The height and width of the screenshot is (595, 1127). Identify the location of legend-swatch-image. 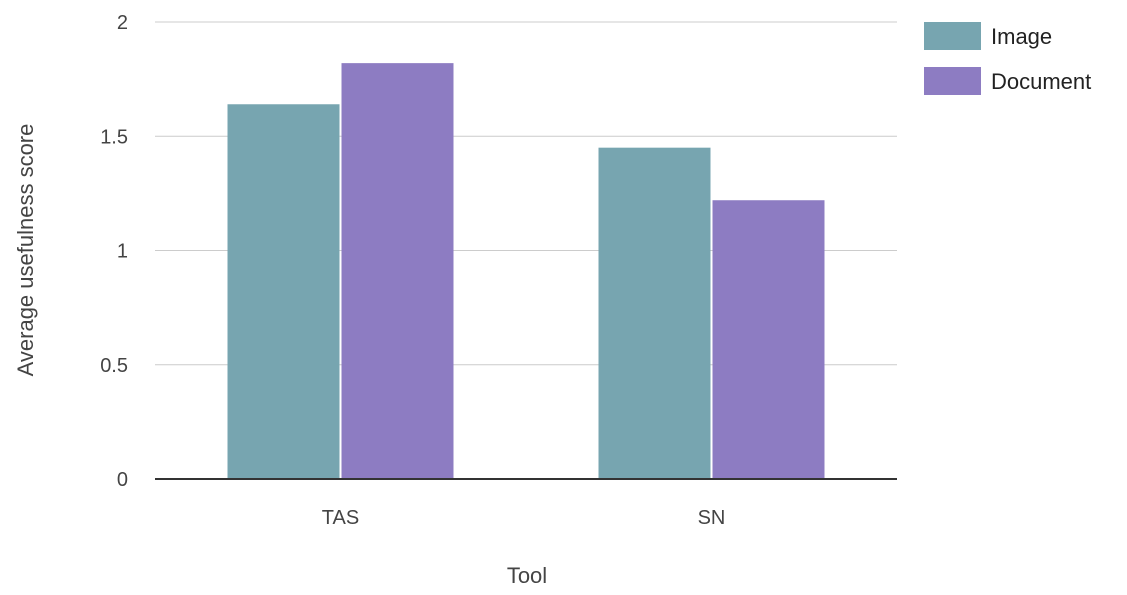
(952, 36).